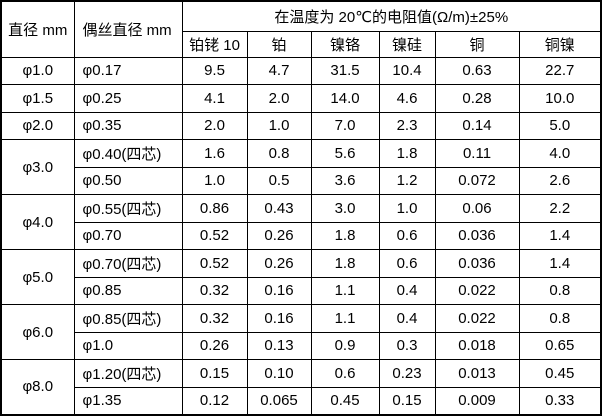  Describe the element at coordinates (214, 290) in the screenshot. I see `value-cell: 0.32` at that location.